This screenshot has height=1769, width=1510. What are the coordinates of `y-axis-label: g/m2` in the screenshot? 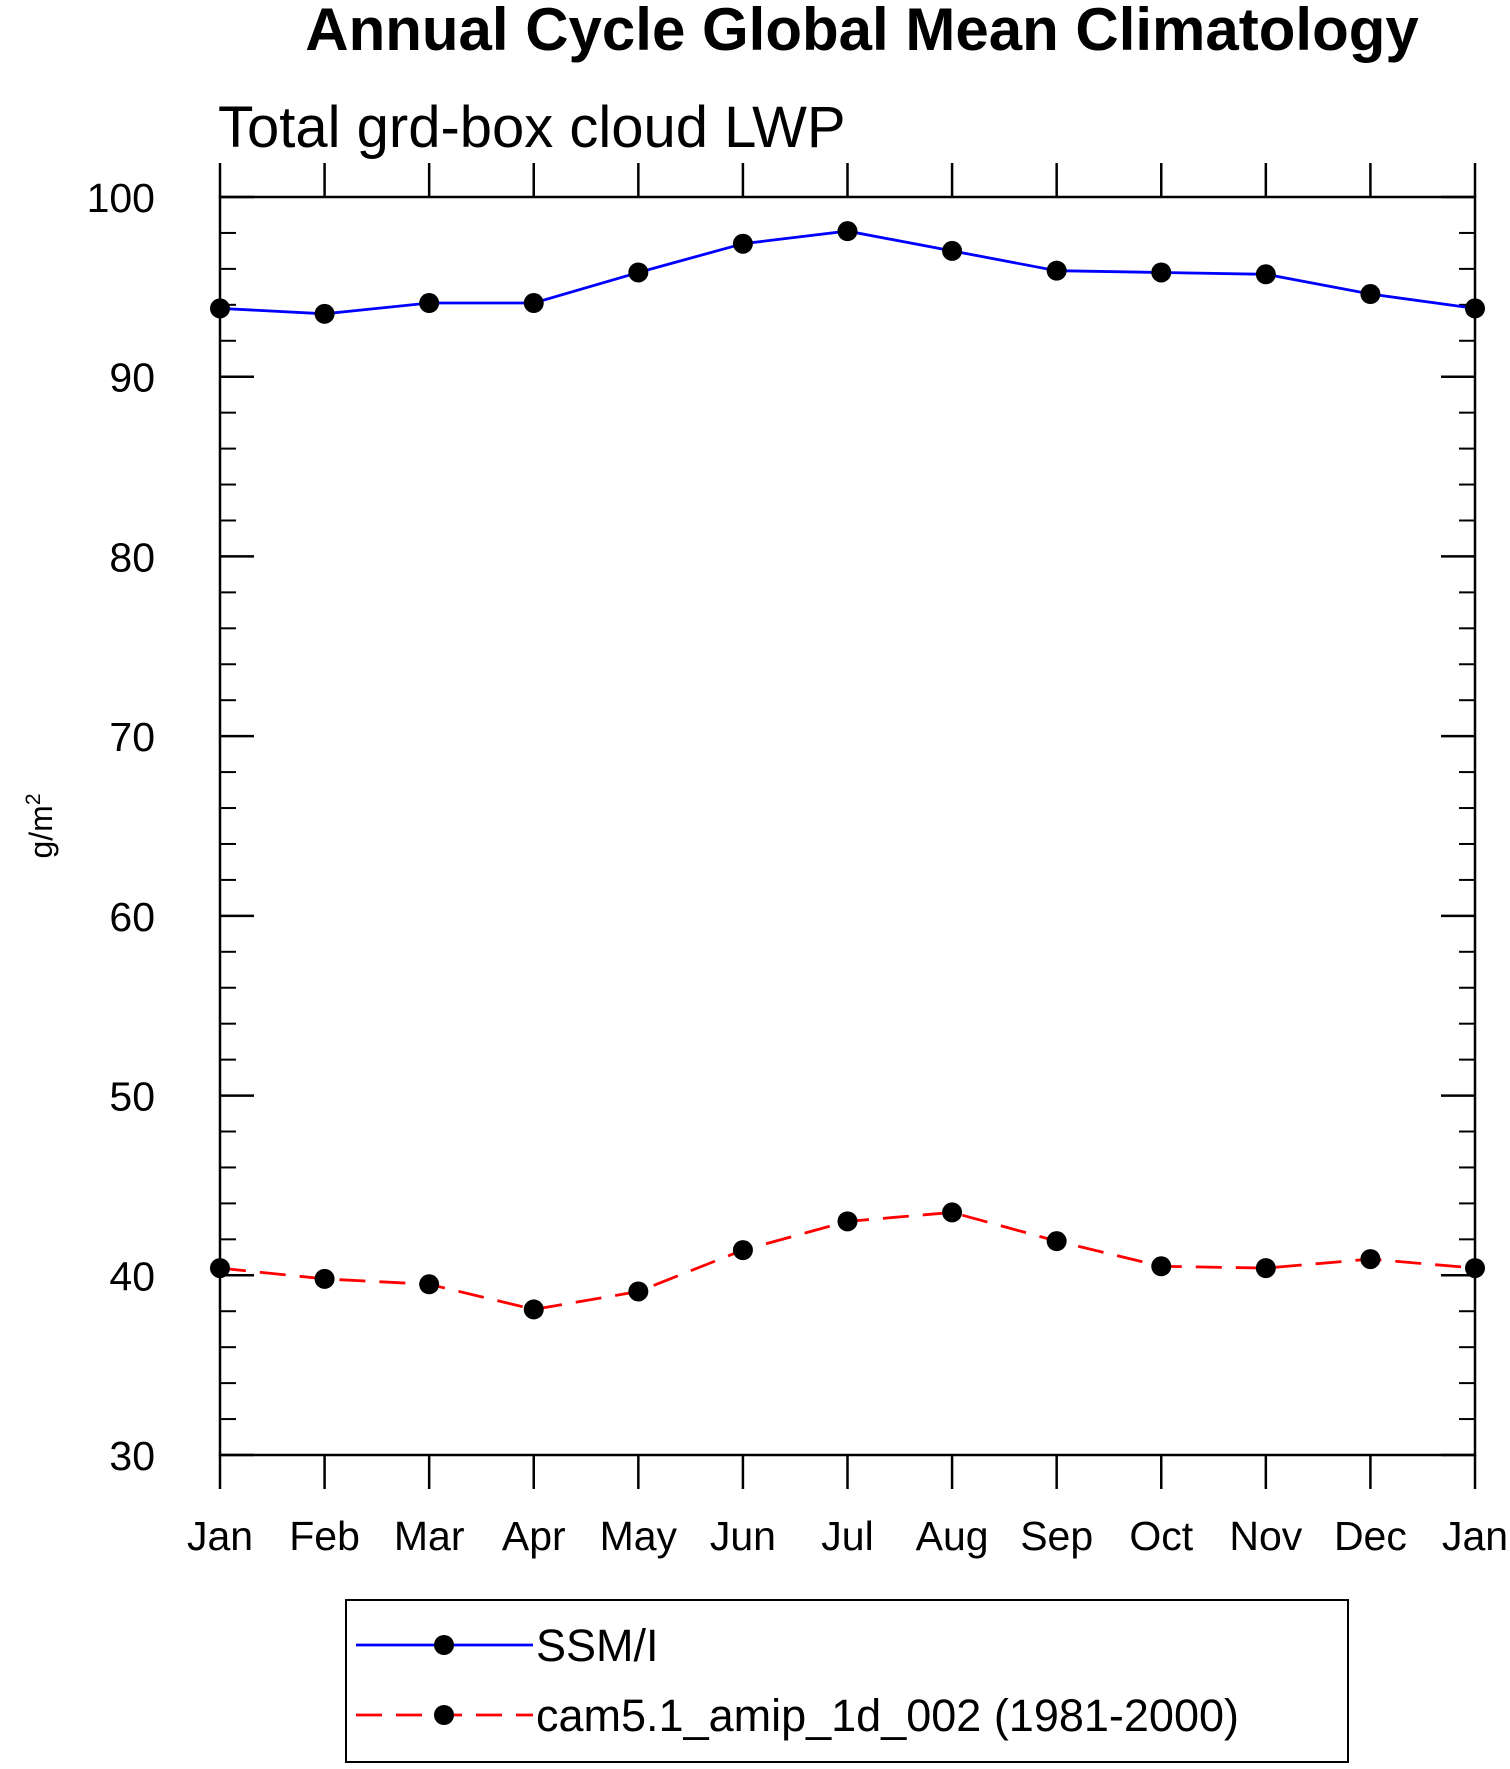 It's located at (40, 825).